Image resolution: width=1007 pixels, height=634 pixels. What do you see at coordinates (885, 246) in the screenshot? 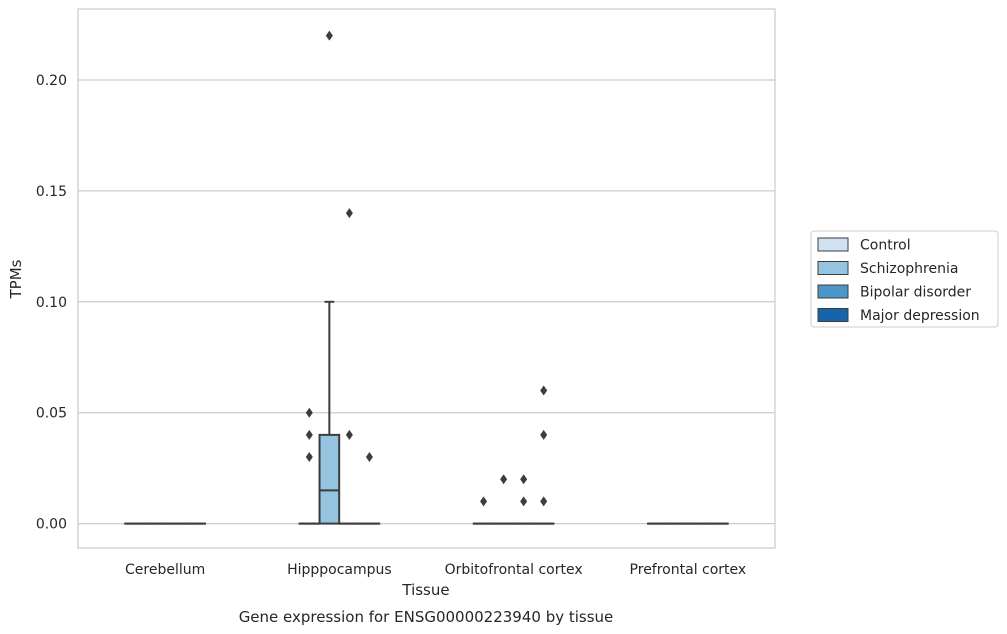
I see `legend-label: Control` at bounding box center [885, 246].